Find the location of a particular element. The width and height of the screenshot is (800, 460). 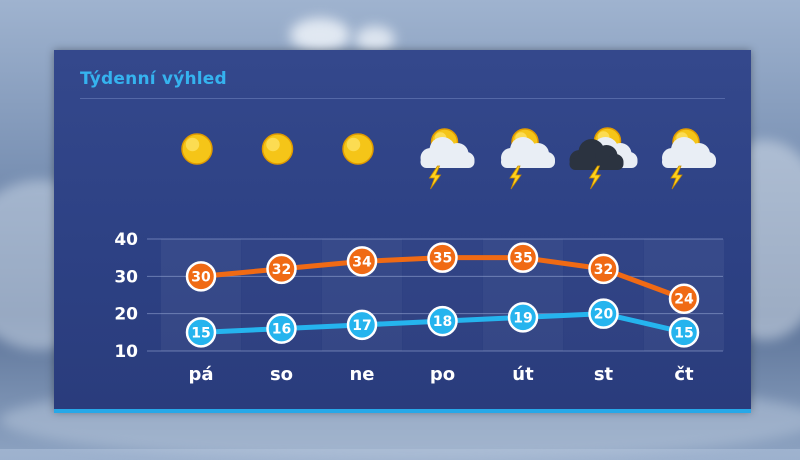

panel-bottom-bar is located at coordinates (402, 411).